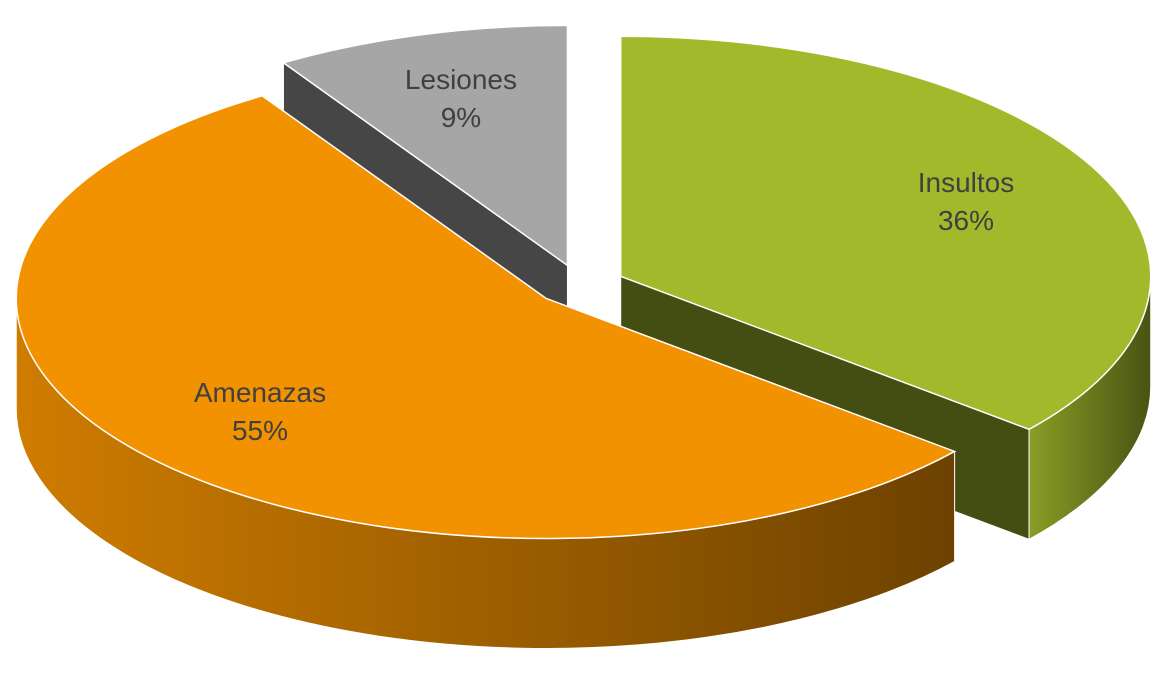 The height and width of the screenshot is (676, 1166). I want to click on value-label: 36%, so click(966, 220).